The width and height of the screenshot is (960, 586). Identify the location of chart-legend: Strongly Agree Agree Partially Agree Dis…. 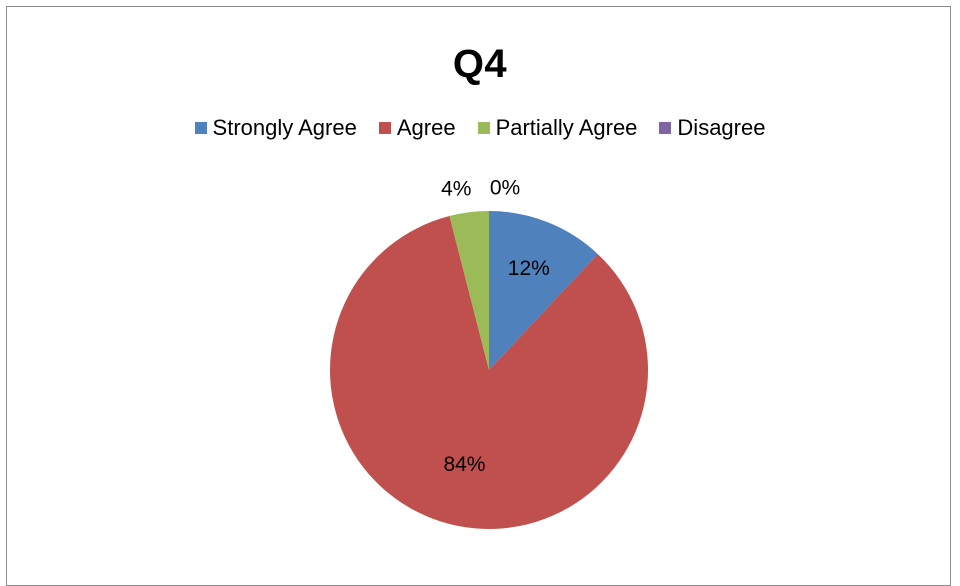
(480, 128).